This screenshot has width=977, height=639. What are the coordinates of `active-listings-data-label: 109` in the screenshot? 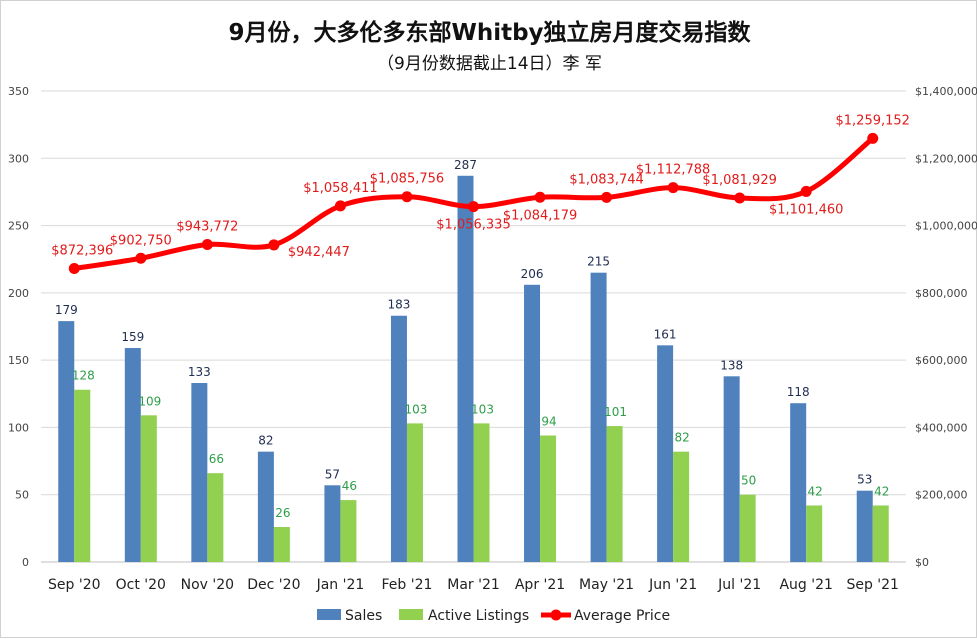 It's located at (149, 401).